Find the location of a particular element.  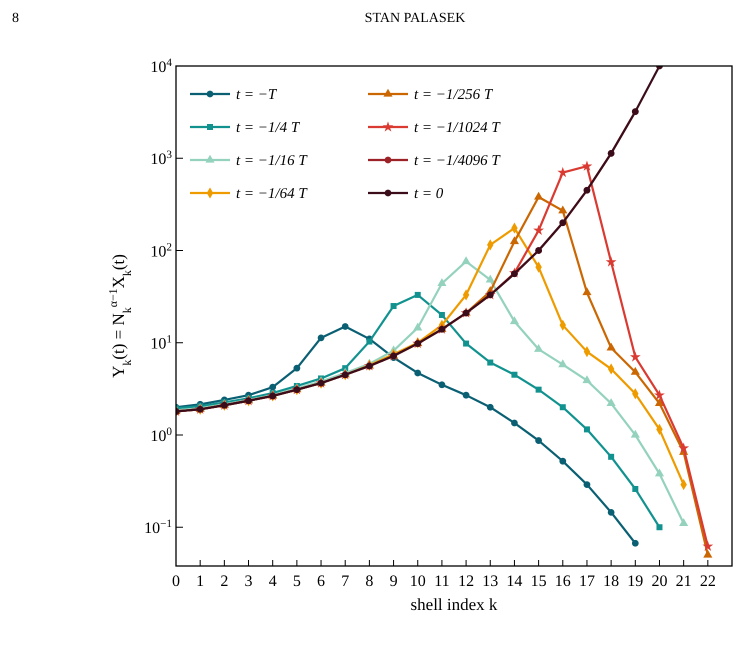

x-tick-label: 0 is located at coordinates (176, 581).